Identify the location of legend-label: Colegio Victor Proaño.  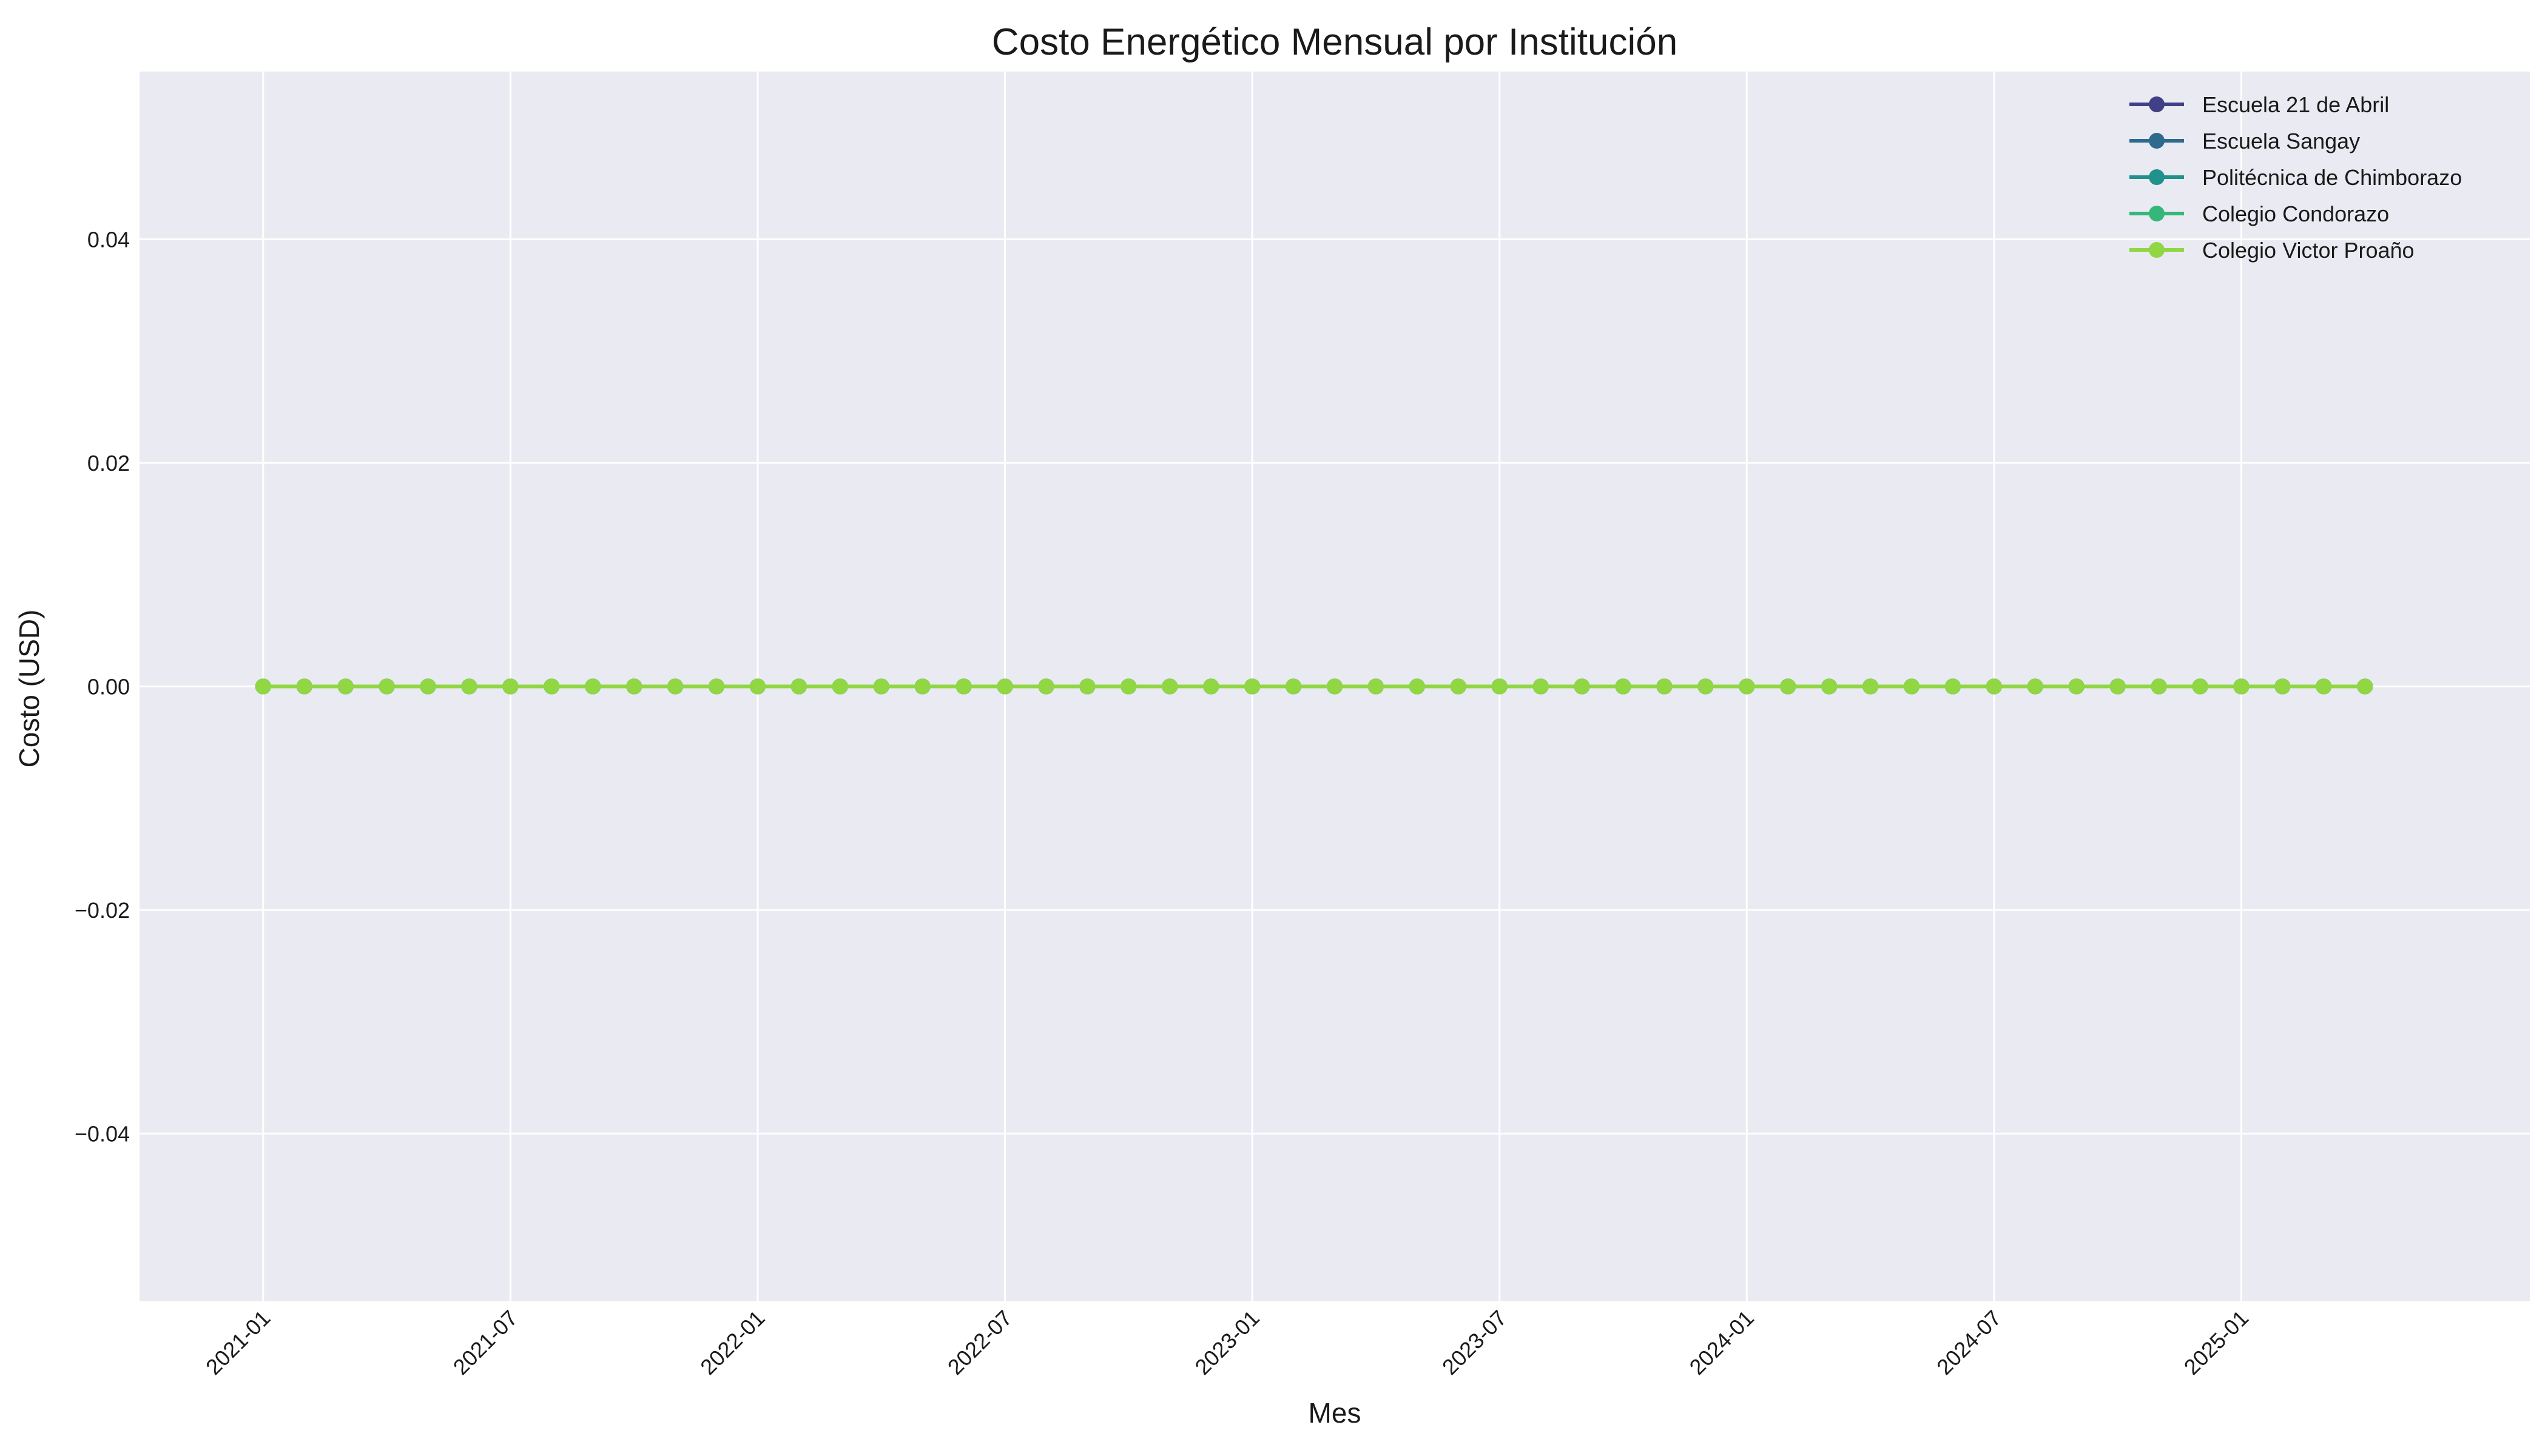
(2308, 250).